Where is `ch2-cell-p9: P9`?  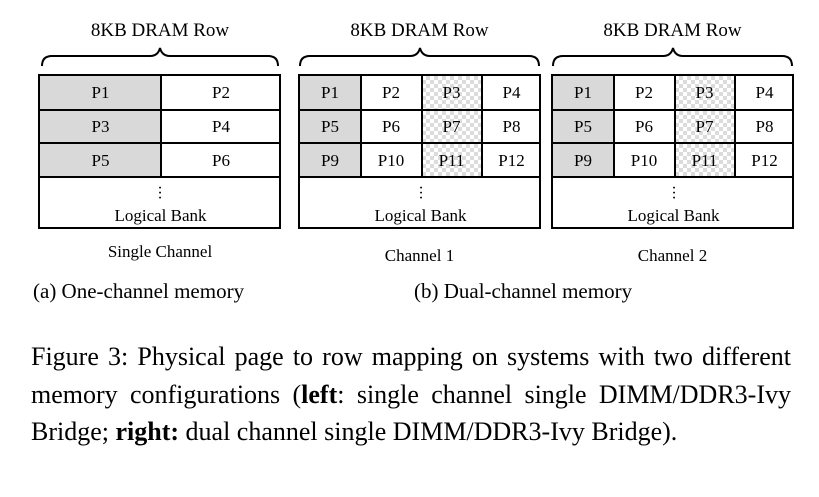 ch2-cell-p9: P9 is located at coordinates (583, 160).